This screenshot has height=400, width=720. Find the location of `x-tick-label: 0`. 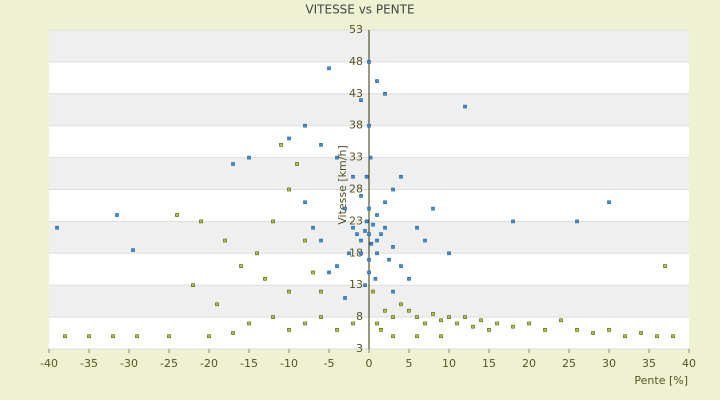

x-tick-label: 0 is located at coordinates (369, 363).